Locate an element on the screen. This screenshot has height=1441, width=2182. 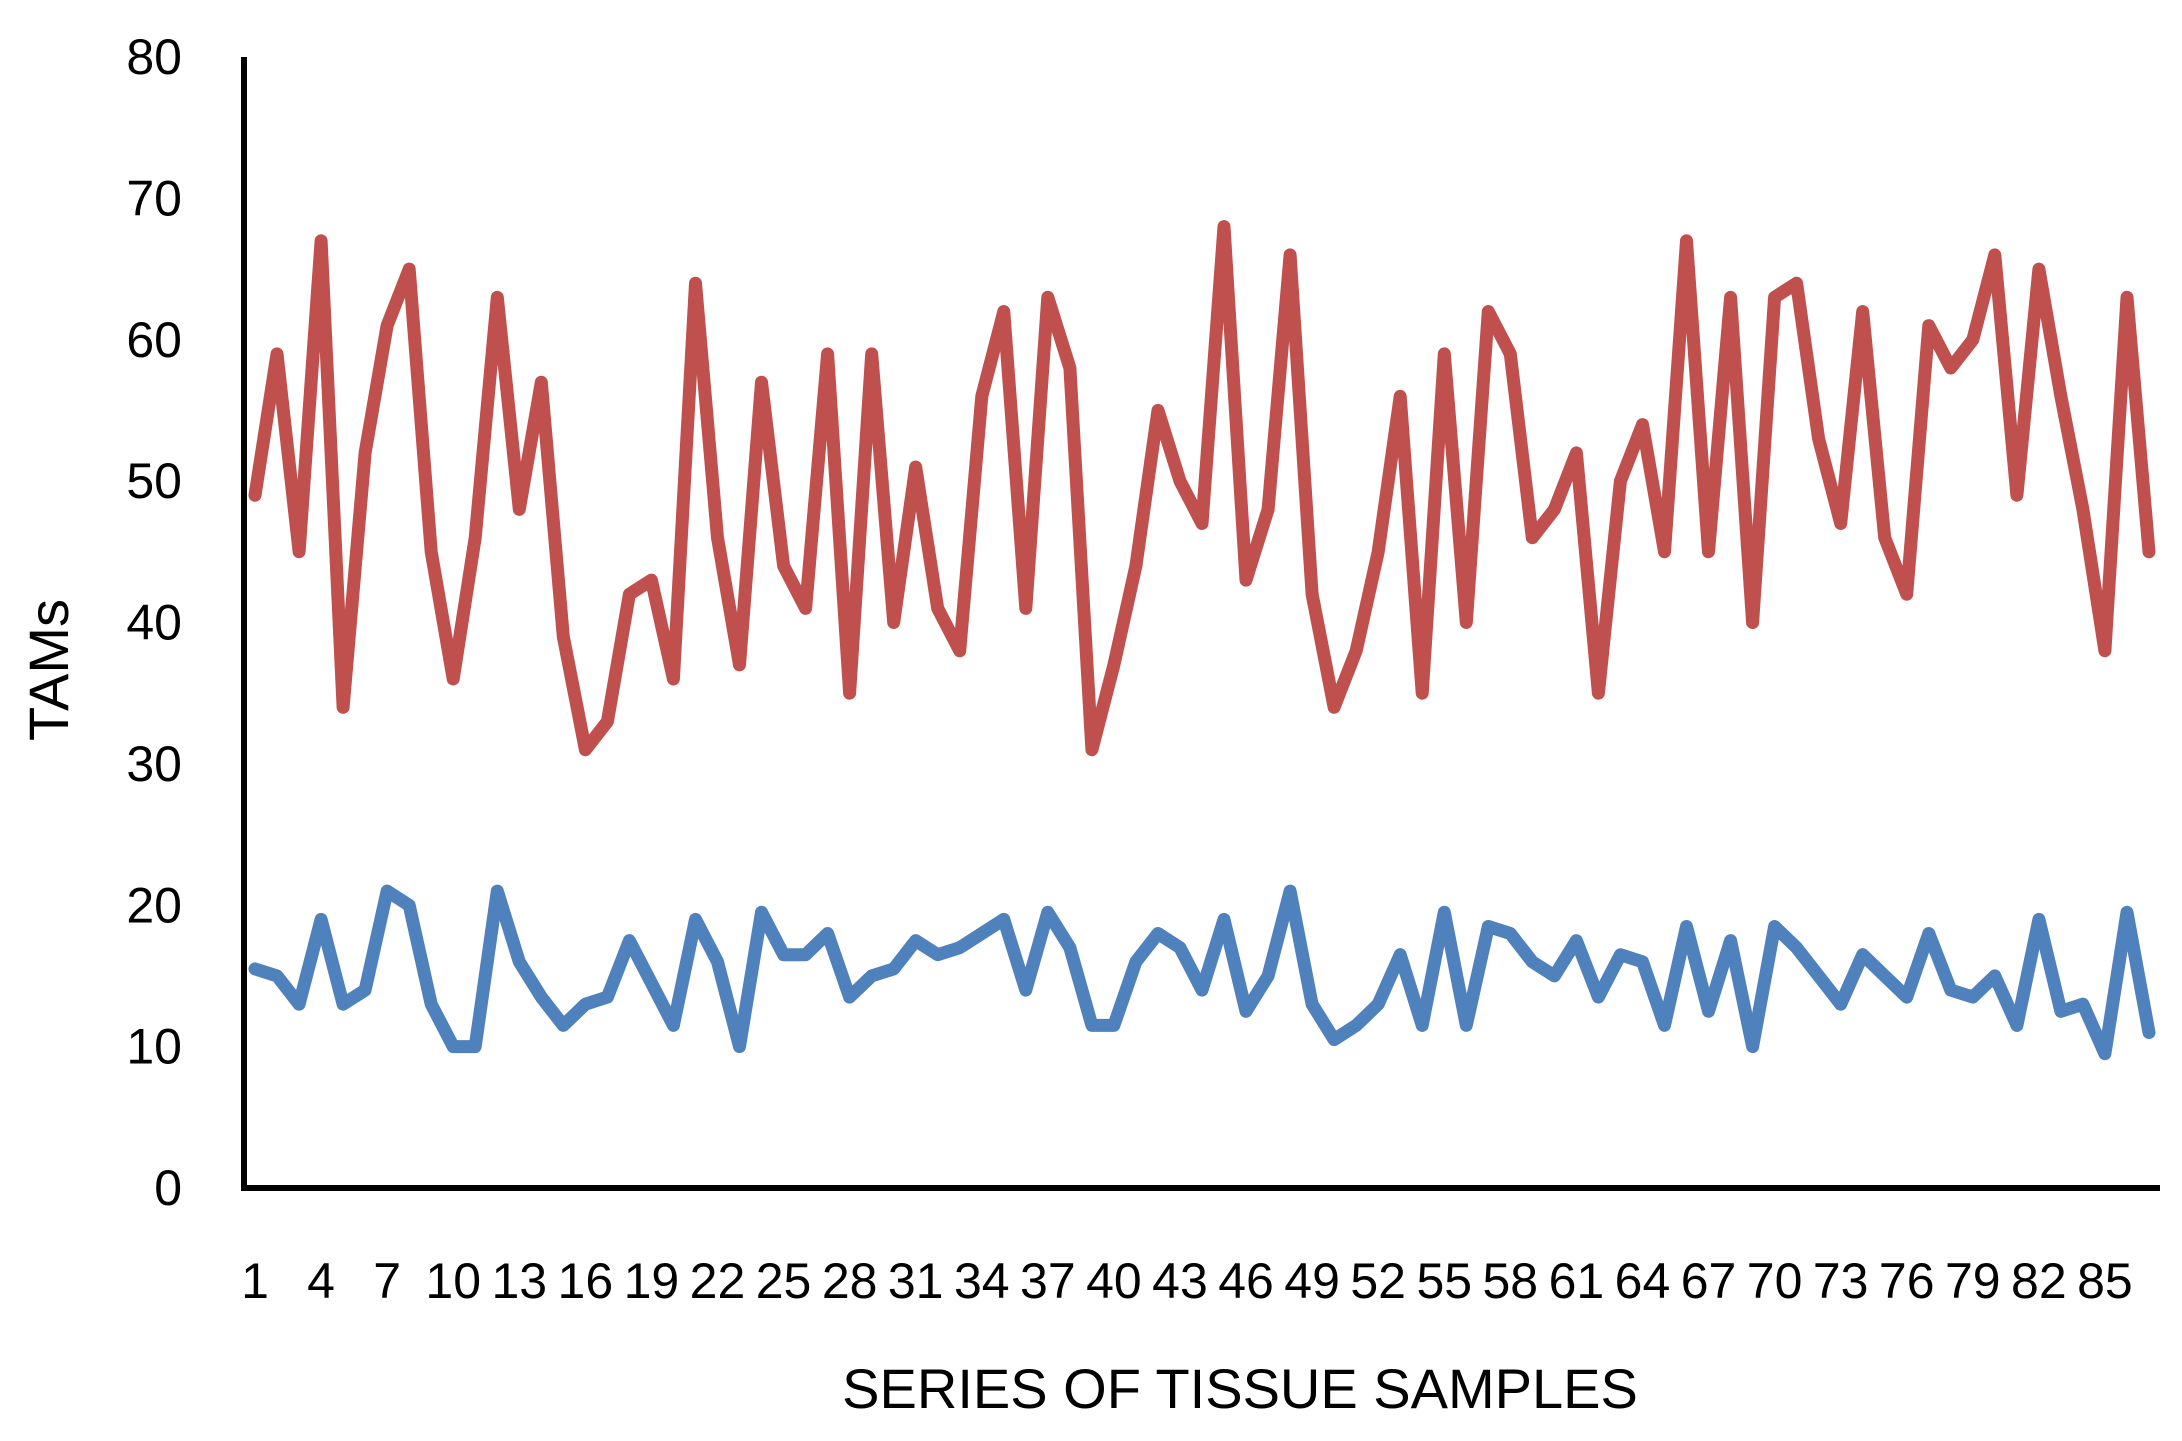
x-tick-label: 10 is located at coordinates (453, 1281).